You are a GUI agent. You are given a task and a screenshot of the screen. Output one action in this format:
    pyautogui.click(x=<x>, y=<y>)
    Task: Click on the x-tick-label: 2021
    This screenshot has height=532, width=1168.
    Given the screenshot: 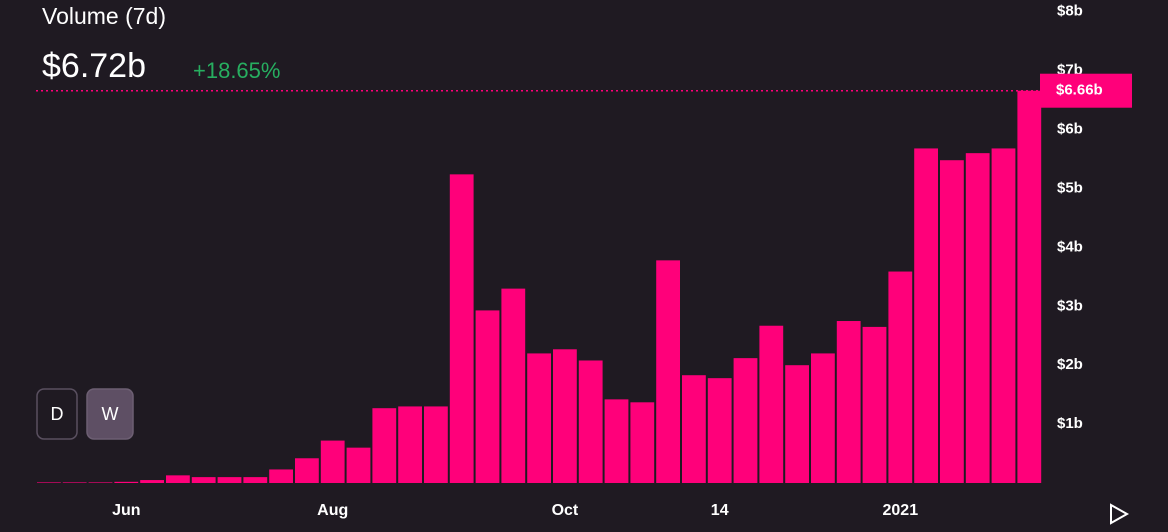 What is the action you would take?
    pyautogui.click(x=901, y=510)
    